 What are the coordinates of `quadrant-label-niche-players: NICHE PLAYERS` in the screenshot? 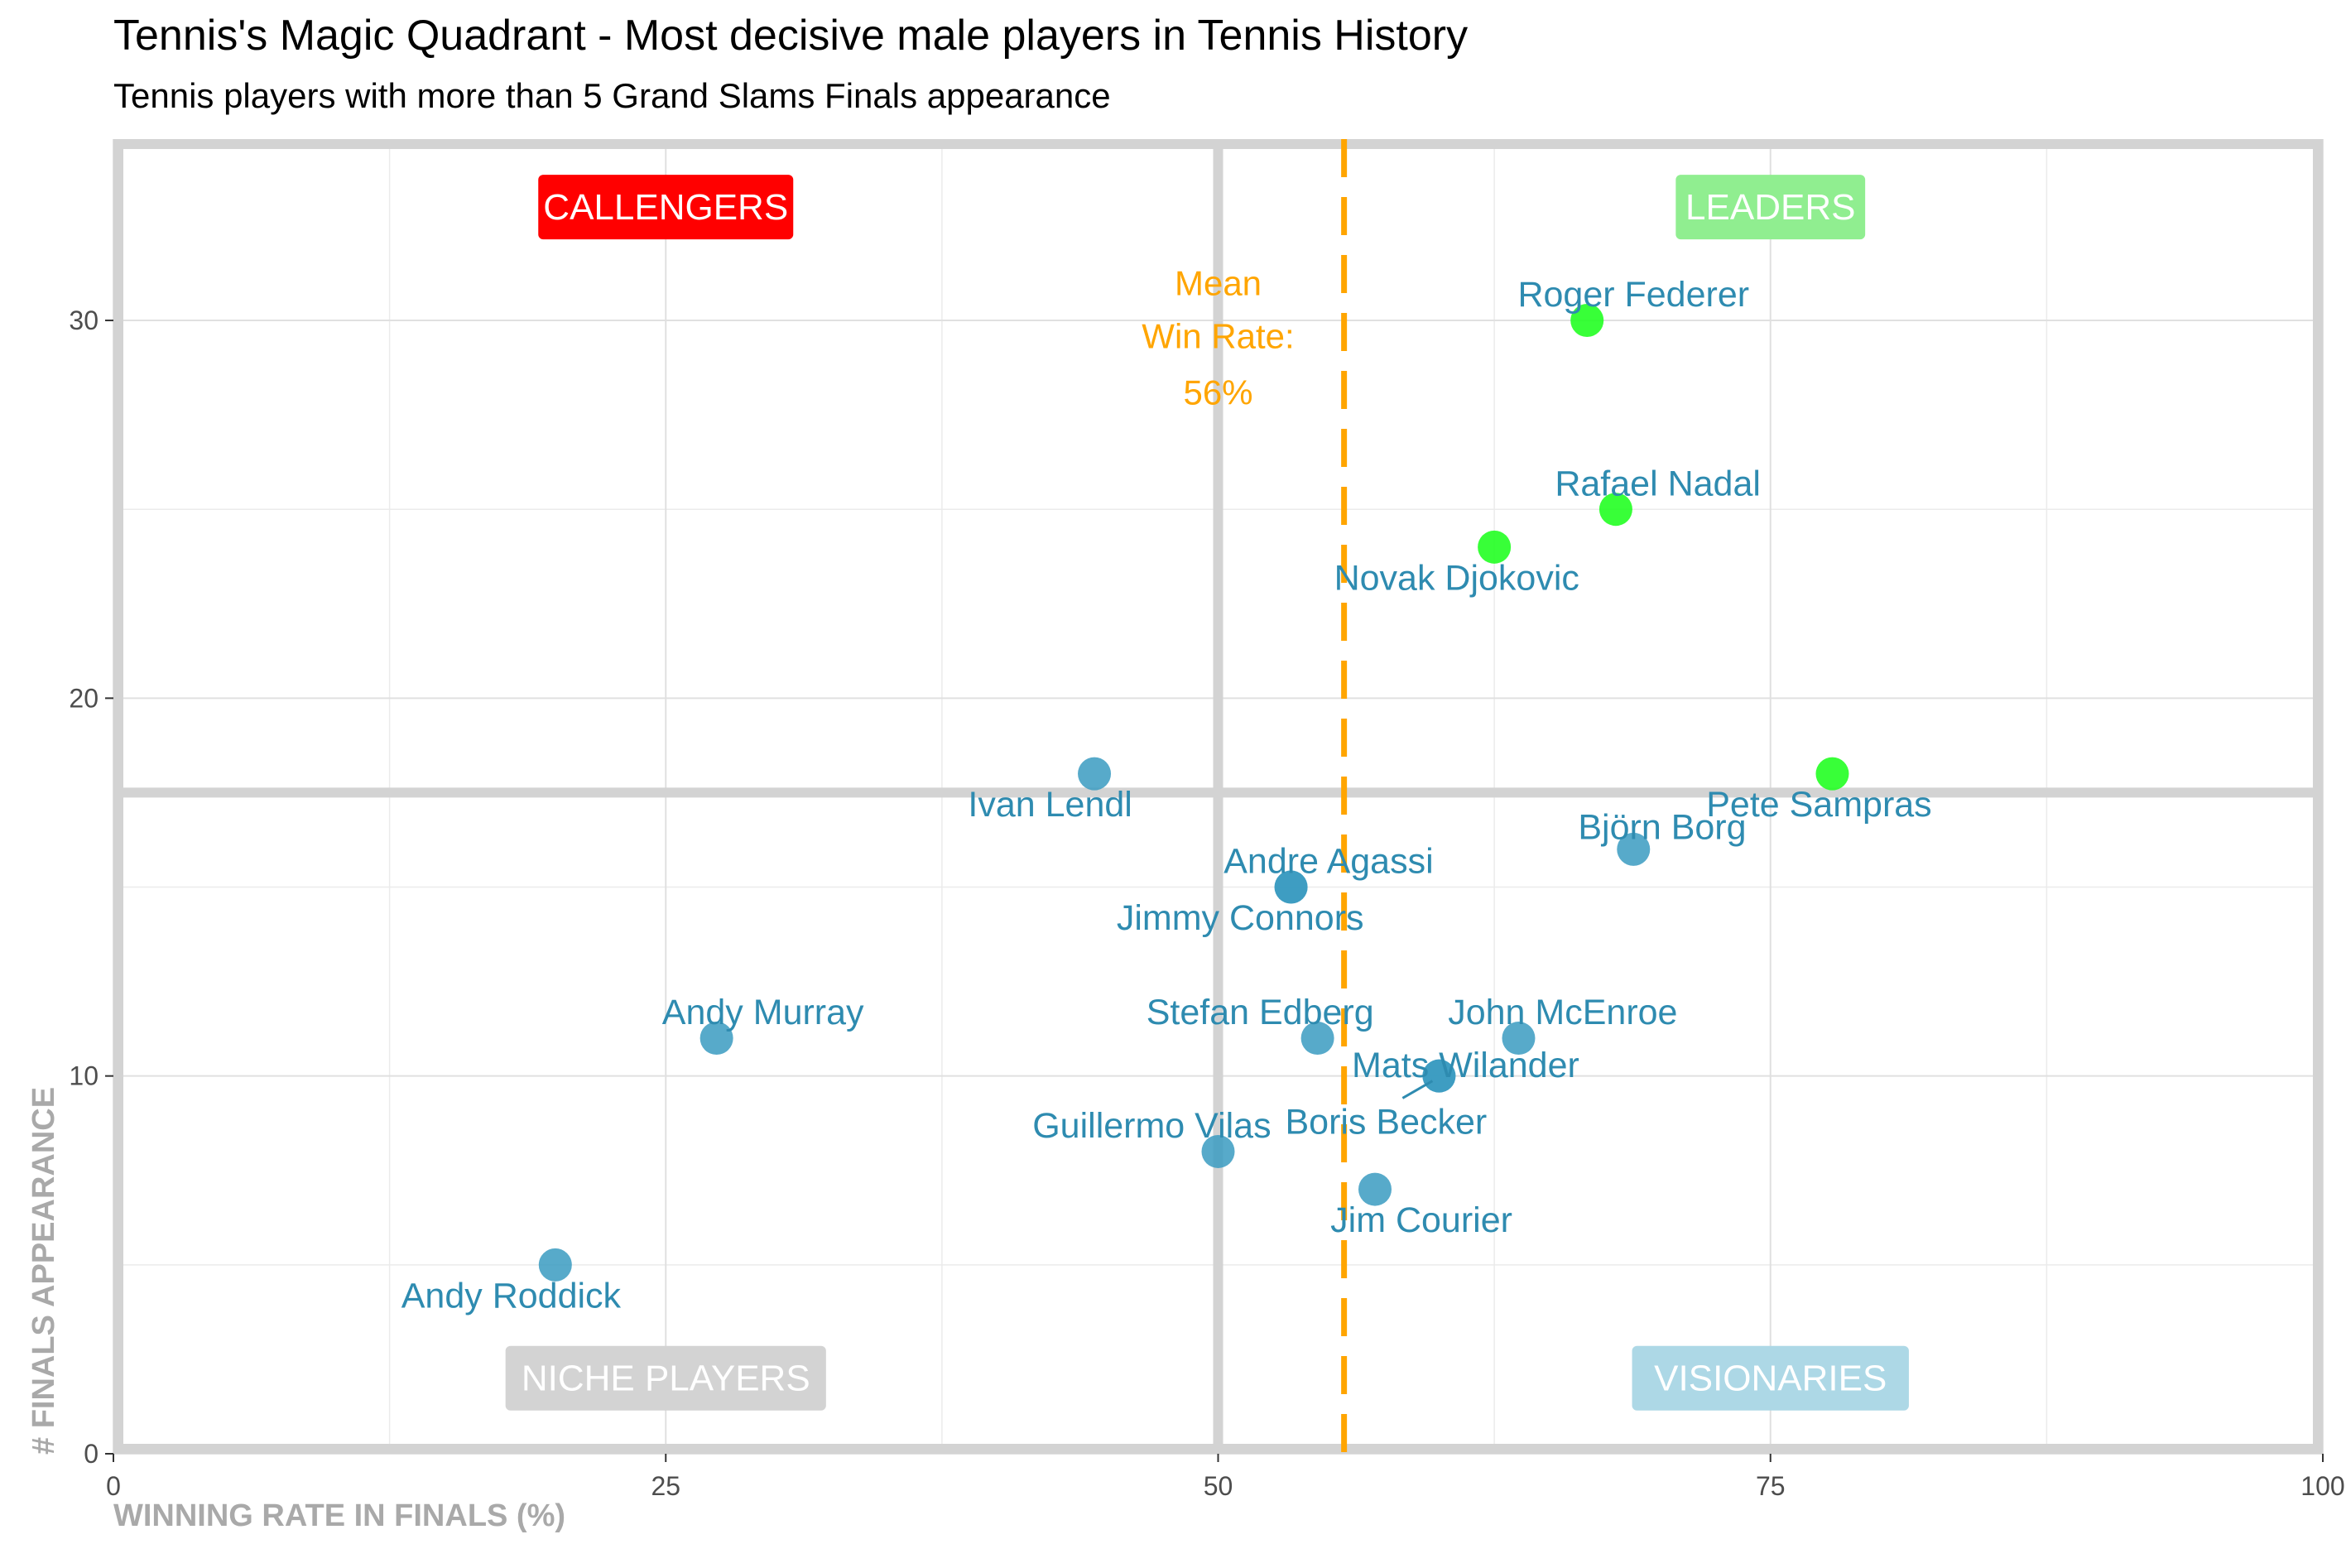 It's located at (665, 1378).